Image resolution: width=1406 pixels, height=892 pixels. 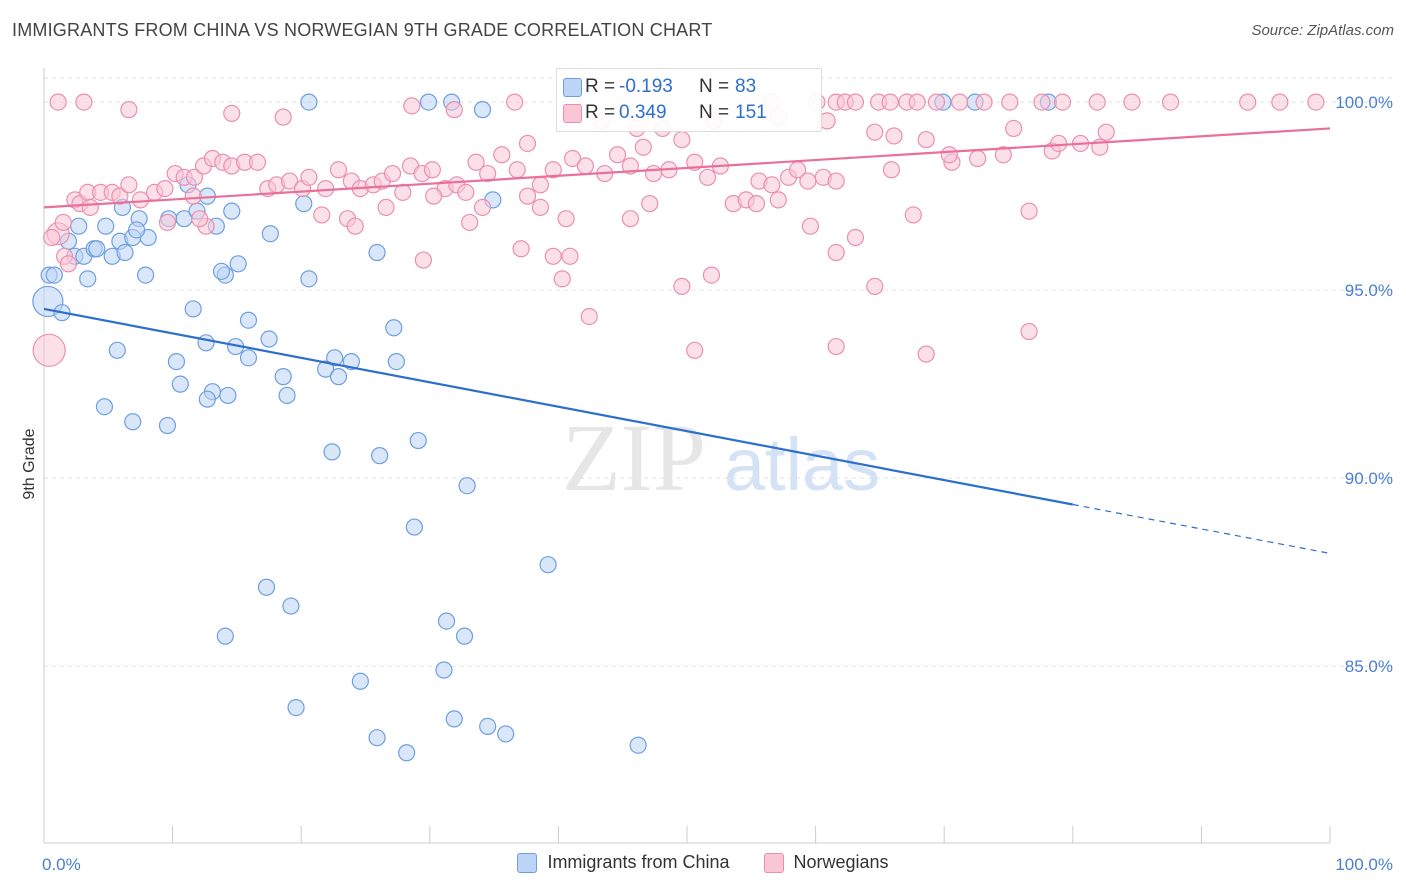 I want to click on trendline, so click(x=687, y=168).